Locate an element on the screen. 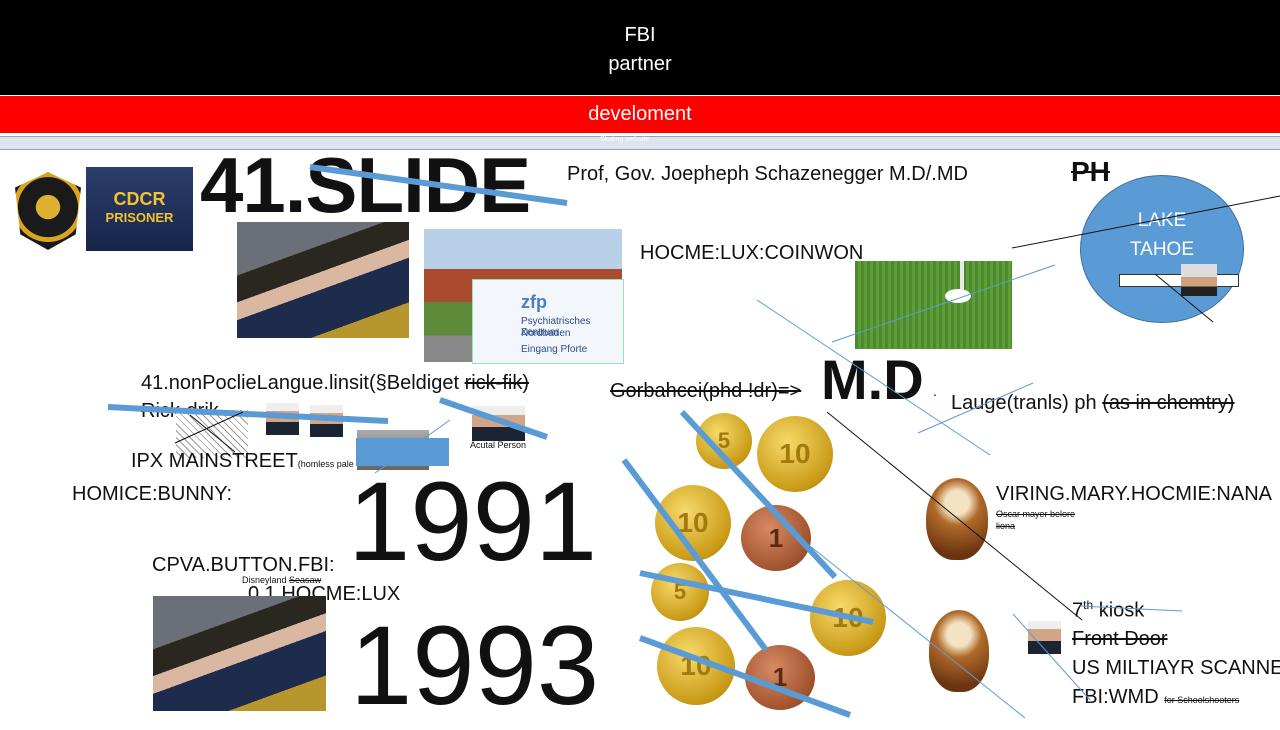 The height and width of the screenshot is (730, 1280). slide-strike is located at coordinates (438, 185).